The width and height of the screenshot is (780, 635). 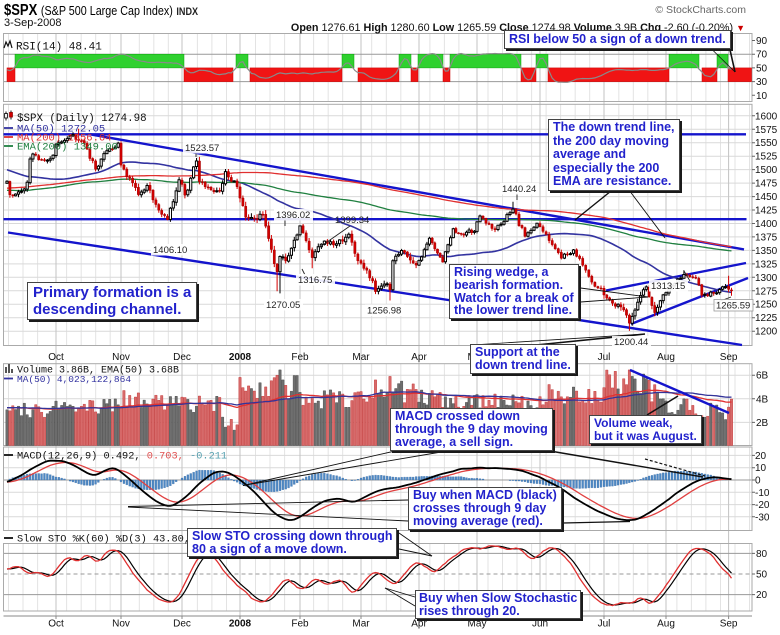 I want to click on svg-text: EMA(200) 1349.00, so click(x=67, y=148).